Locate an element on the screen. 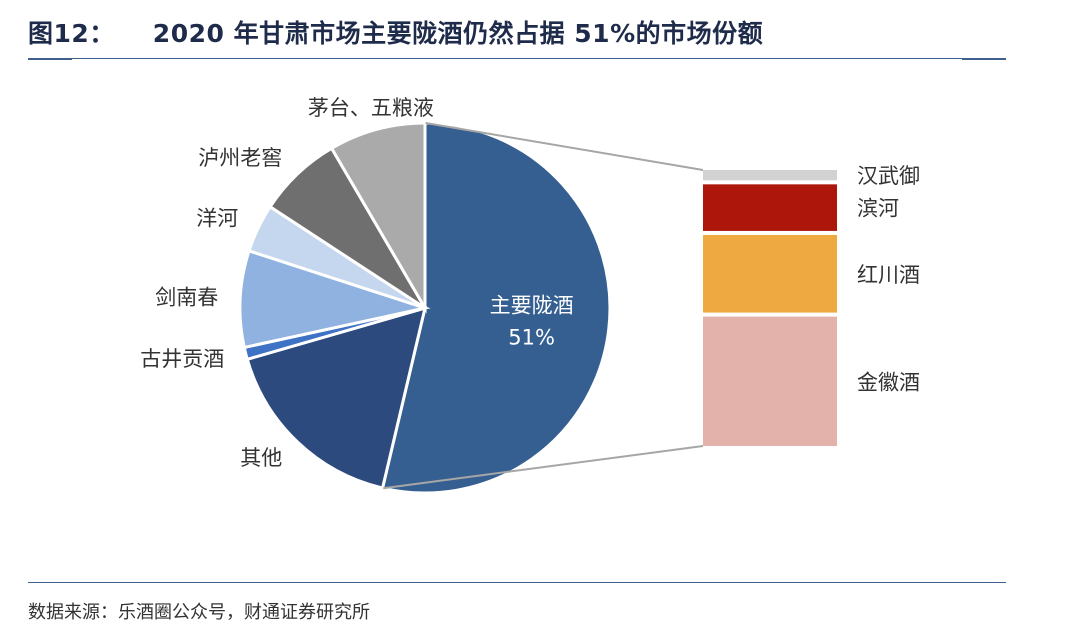 The width and height of the screenshot is (1080, 639). slice-label-3: 古井贡酒 is located at coordinates (182, 359).